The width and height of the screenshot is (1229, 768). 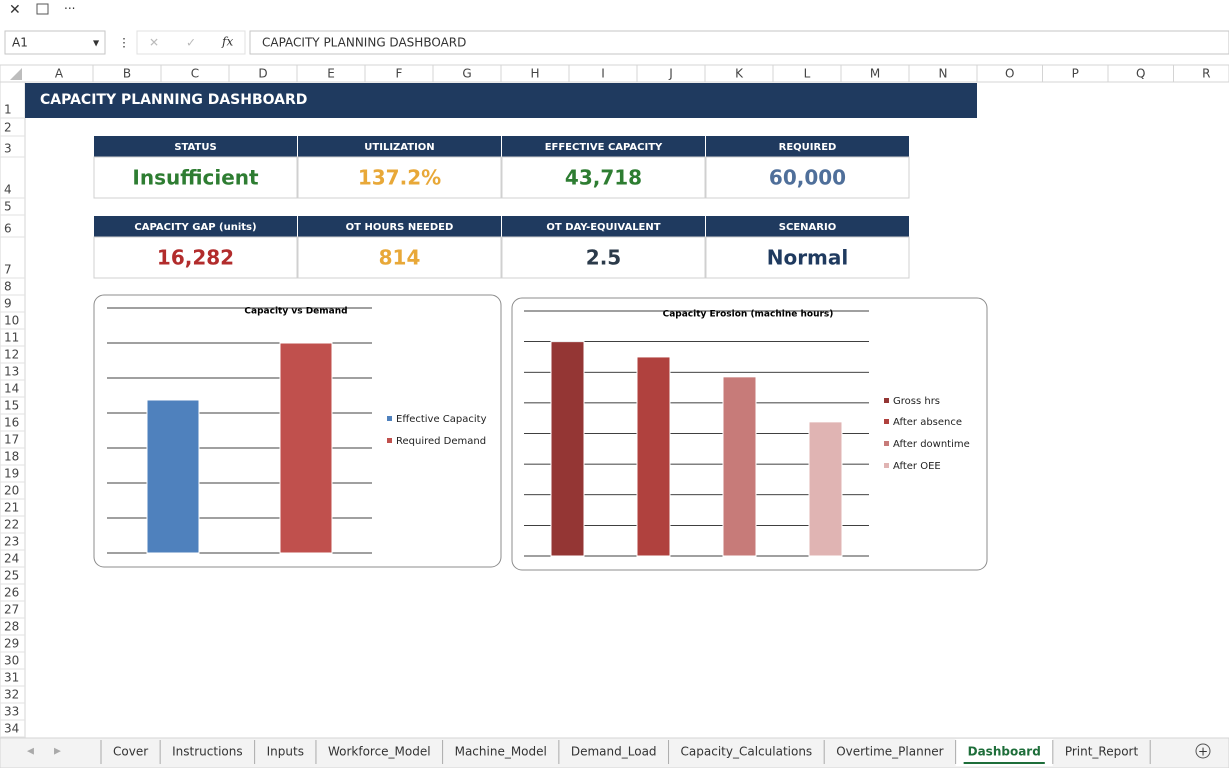 What do you see at coordinates (8, 149) in the screenshot?
I see `row-header: 3` at bounding box center [8, 149].